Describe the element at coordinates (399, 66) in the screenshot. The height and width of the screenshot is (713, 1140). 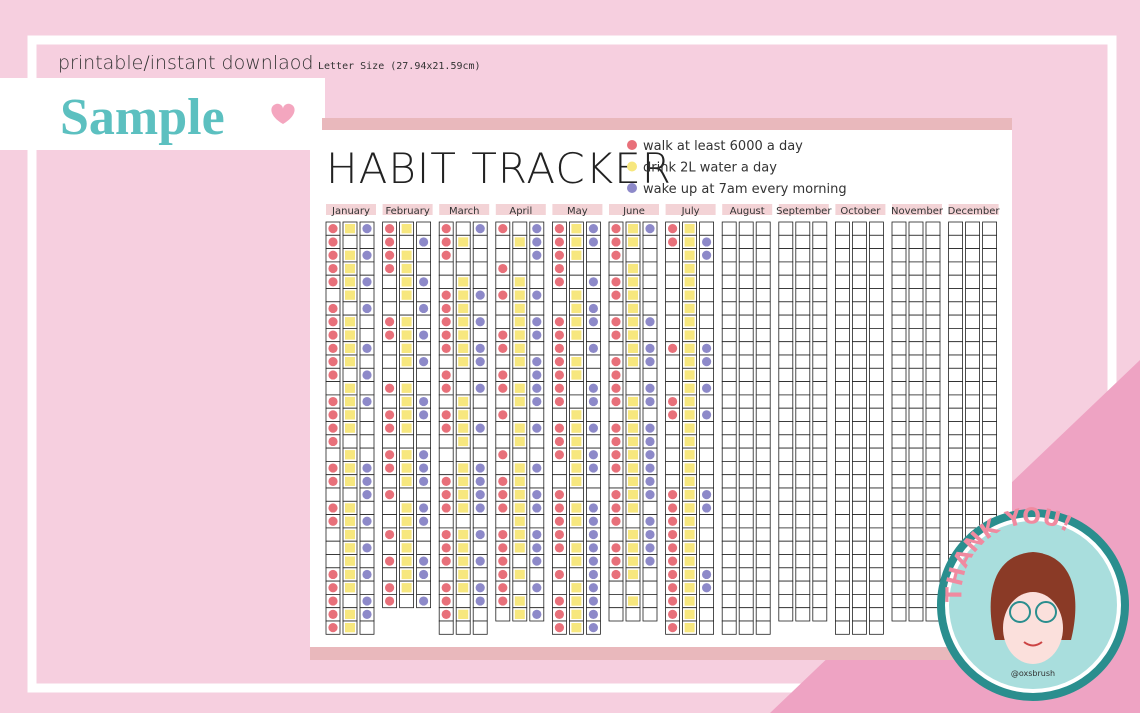
I see `size-note: Letter Size (27.94x21.59cm)` at that location.